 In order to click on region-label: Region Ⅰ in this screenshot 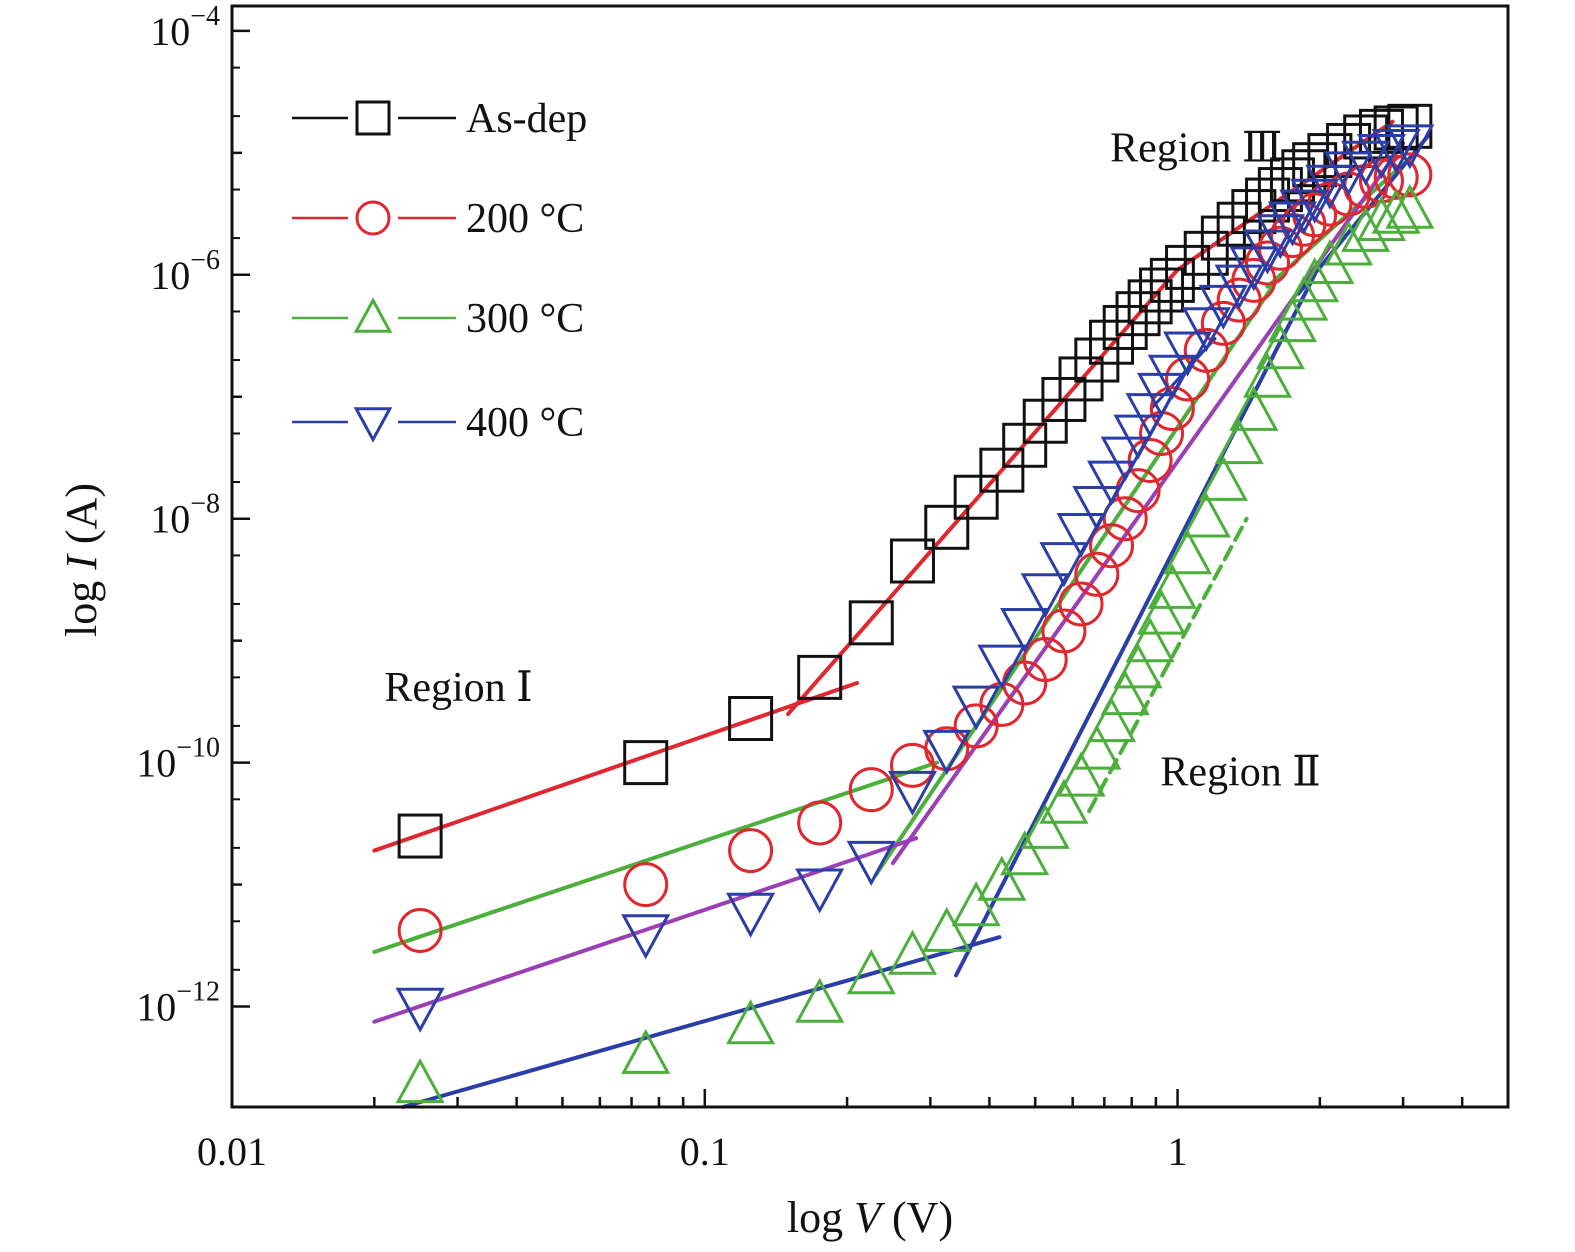, I will do `click(458, 688)`.